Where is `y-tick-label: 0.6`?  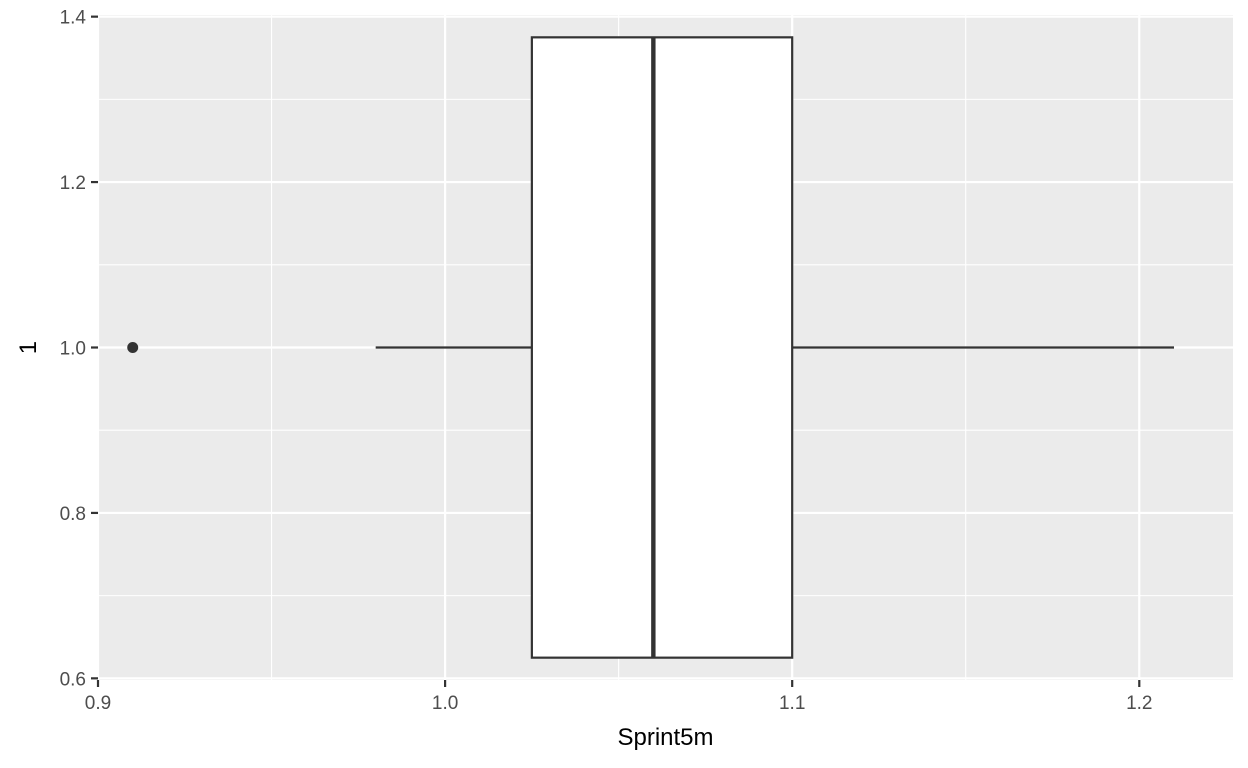
y-tick-label: 0.6 is located at coordinates (73, 679).